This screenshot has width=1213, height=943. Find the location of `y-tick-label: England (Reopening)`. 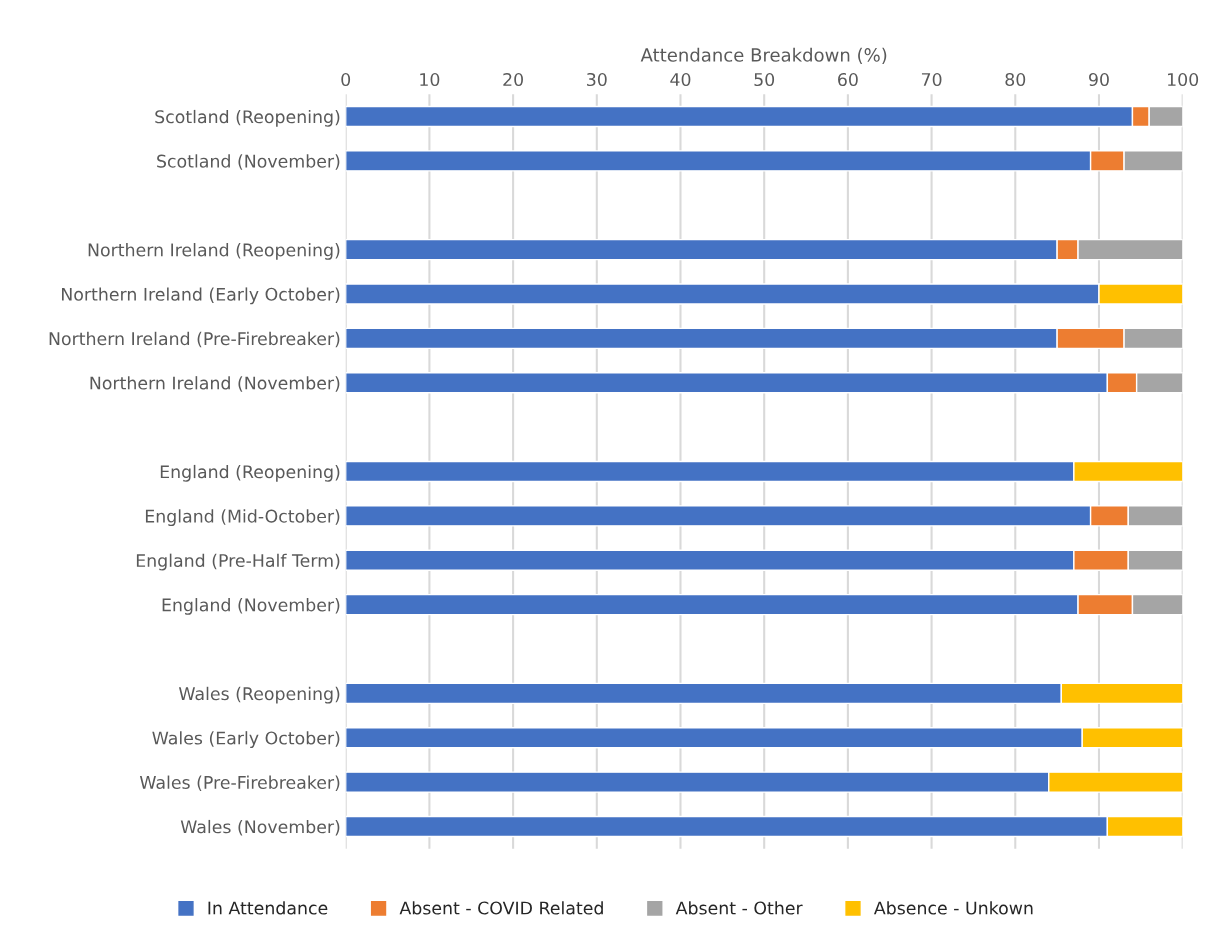

y-tick-label: England (Reopening) is located at coordinates (250, 473).